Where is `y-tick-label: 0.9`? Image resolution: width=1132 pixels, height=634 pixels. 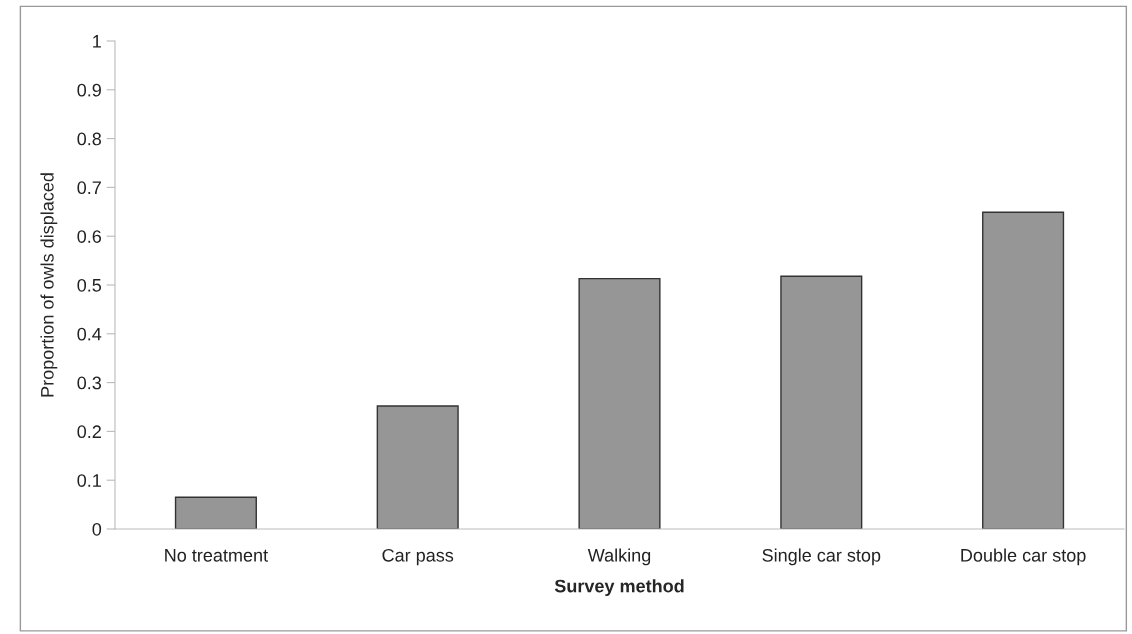
y-tick-label: 0.9 is located at coordinates (89, 90).